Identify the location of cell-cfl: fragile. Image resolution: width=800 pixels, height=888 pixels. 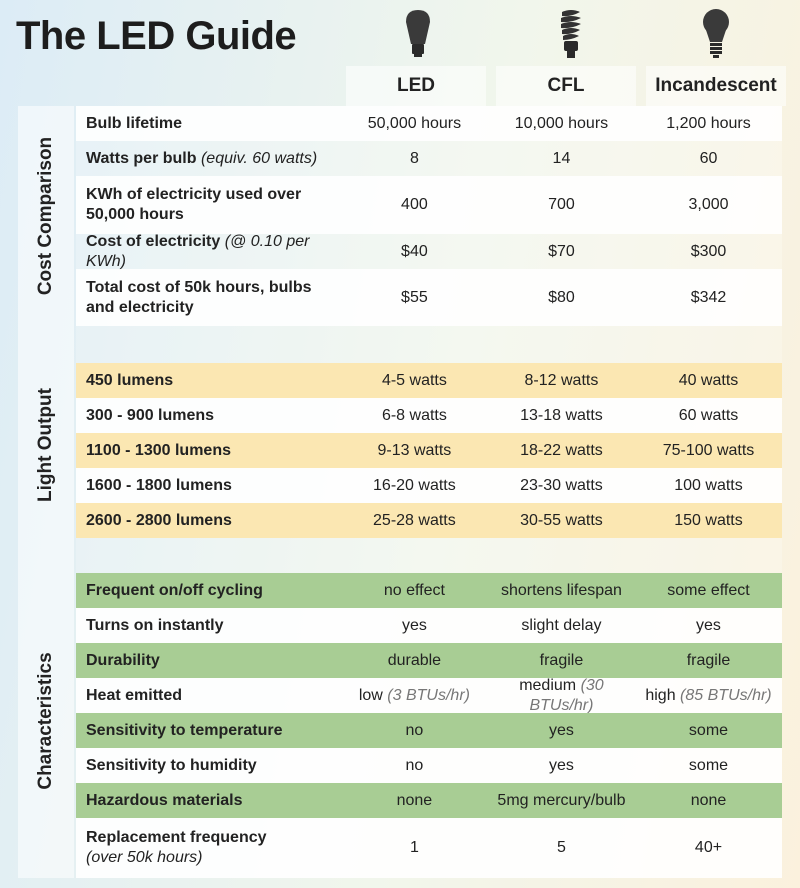
(561, 660).